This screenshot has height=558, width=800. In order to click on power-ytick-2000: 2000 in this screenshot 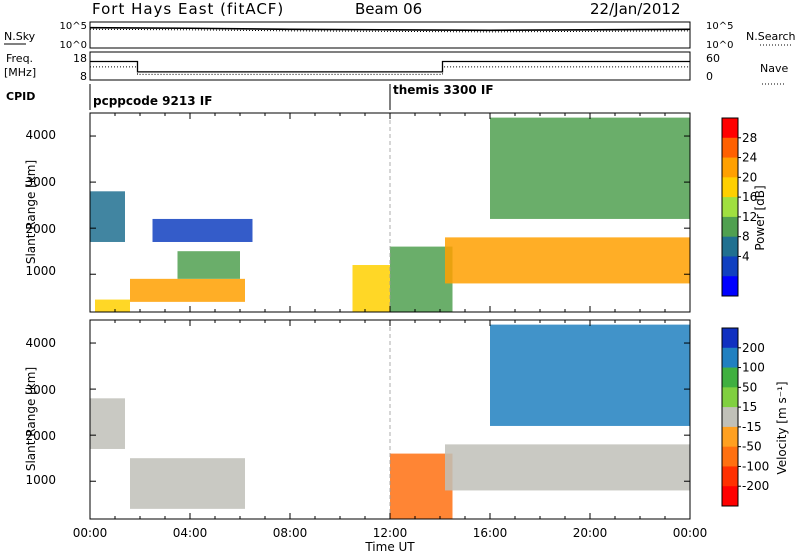, I will do `click(40, 229)`.